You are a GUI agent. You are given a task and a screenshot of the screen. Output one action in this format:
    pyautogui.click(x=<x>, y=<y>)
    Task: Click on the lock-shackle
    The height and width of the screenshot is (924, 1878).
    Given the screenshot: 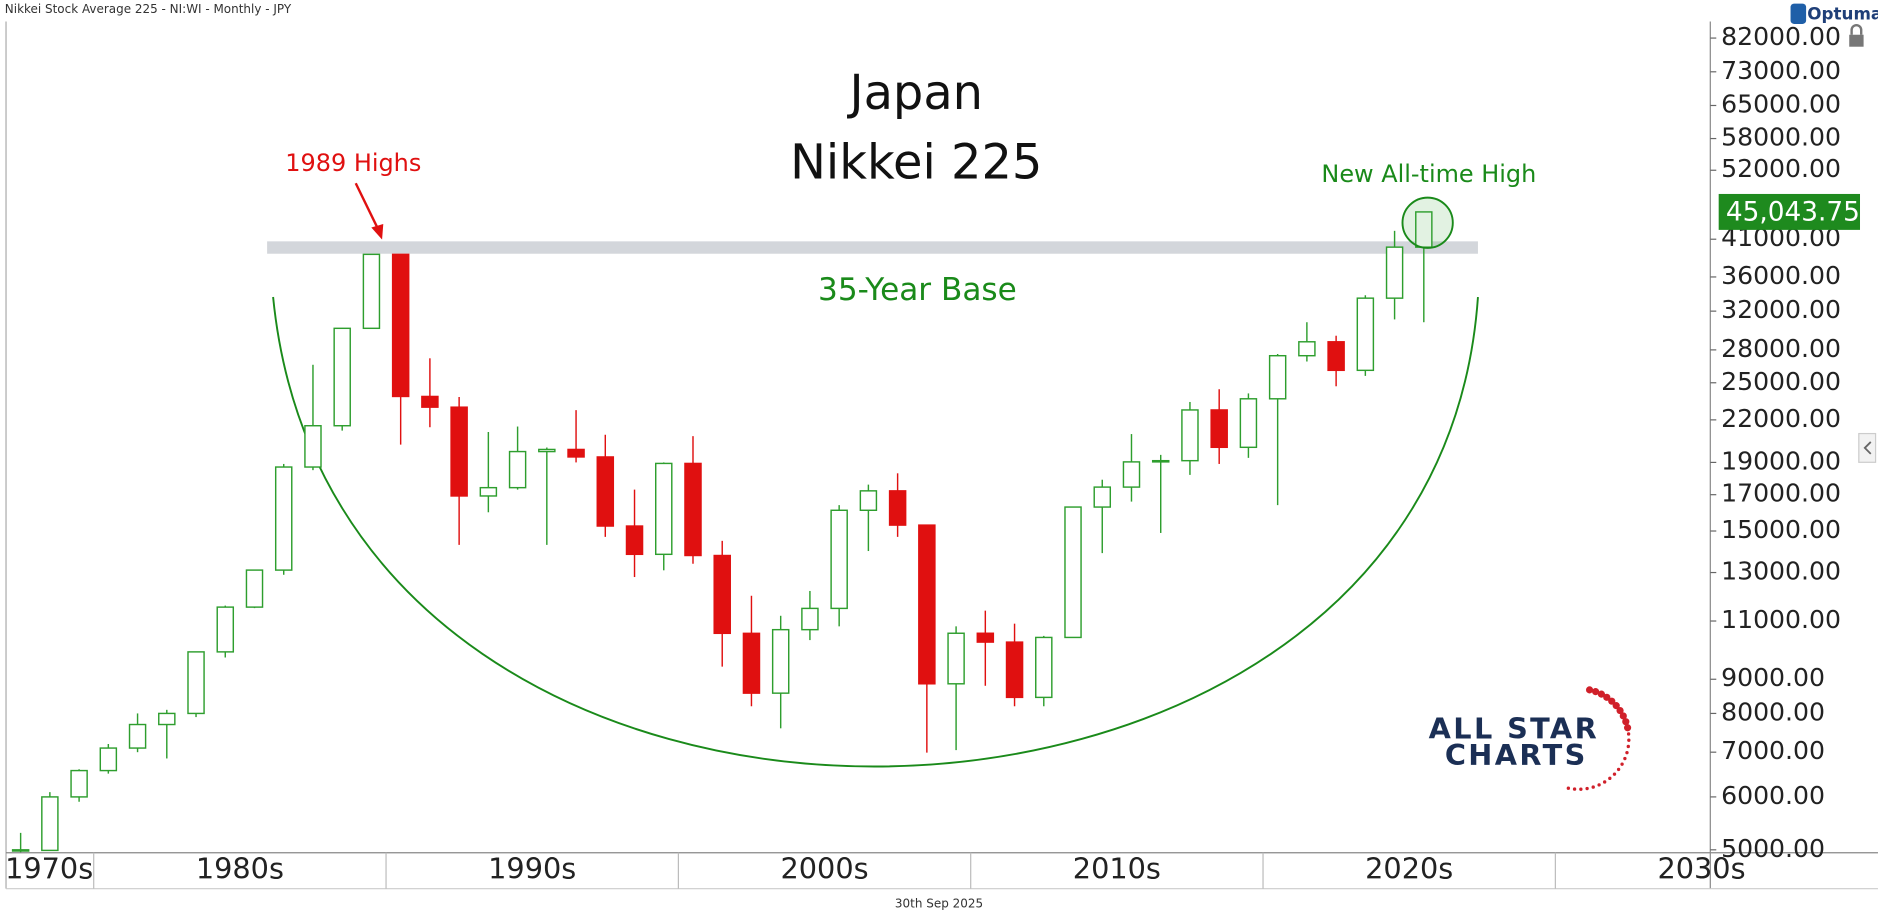 What is the action you would take?
    pyautogui.click(x=1856, y=29)
    